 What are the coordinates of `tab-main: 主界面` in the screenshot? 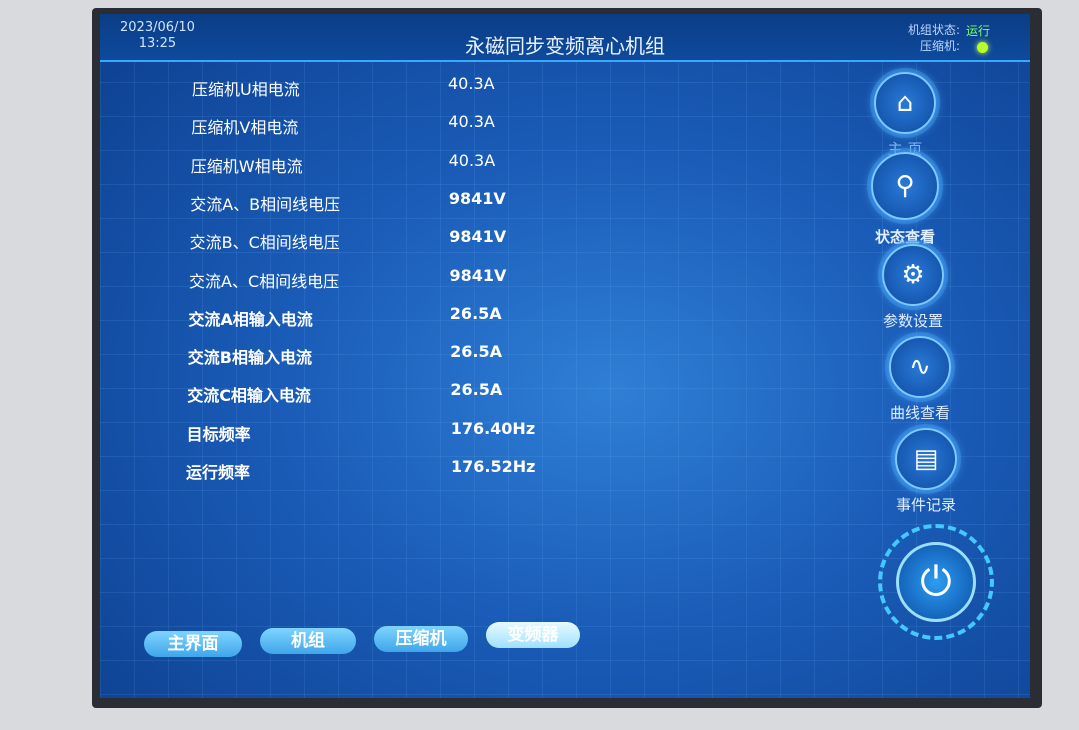 It's located at (193, 644).